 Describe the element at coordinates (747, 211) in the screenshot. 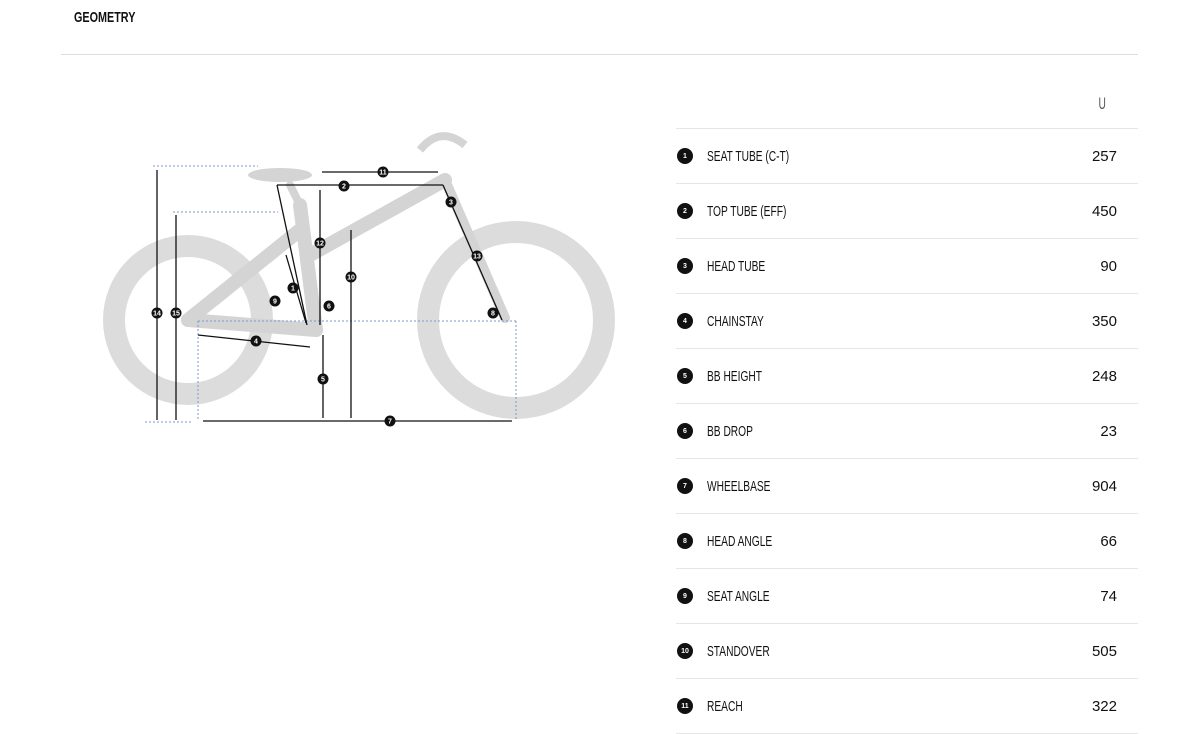

I see `row-label: TOP TUBE (EFF)` at that location.